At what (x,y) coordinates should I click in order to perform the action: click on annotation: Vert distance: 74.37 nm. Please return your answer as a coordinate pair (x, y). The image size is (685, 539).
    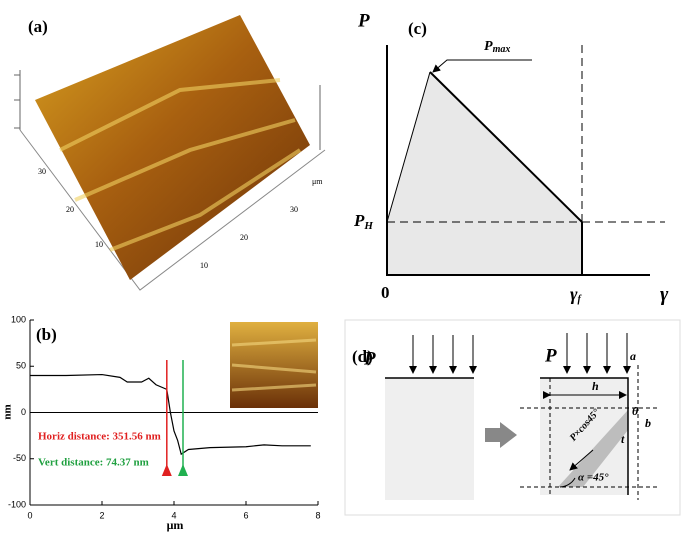
    Looking at the image, I should click on (93, 463).